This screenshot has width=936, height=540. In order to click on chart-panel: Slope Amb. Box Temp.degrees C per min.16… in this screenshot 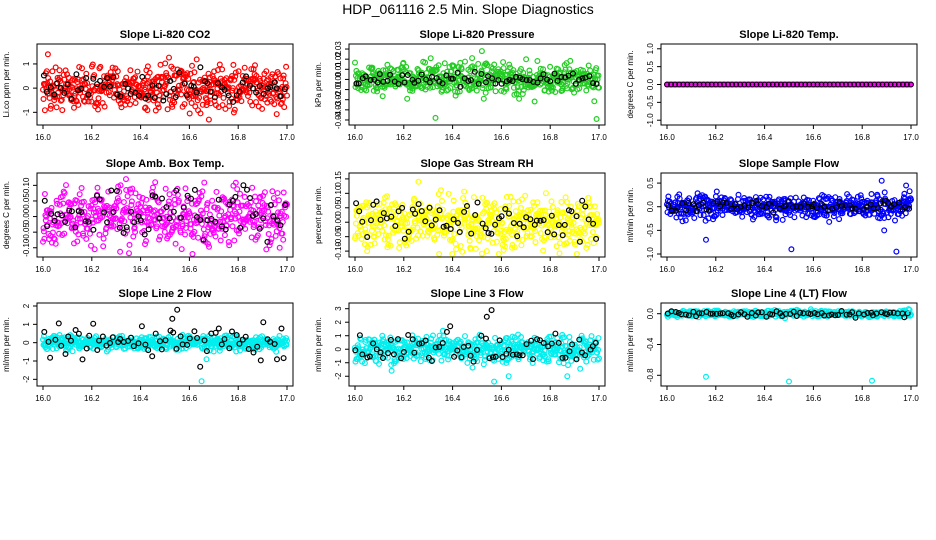, I will do `click(148, 216)`.